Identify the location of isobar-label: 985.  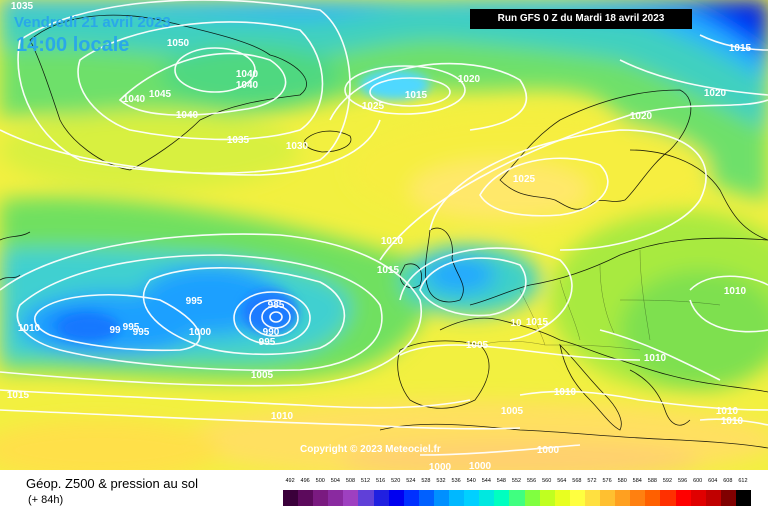
(276, 305).